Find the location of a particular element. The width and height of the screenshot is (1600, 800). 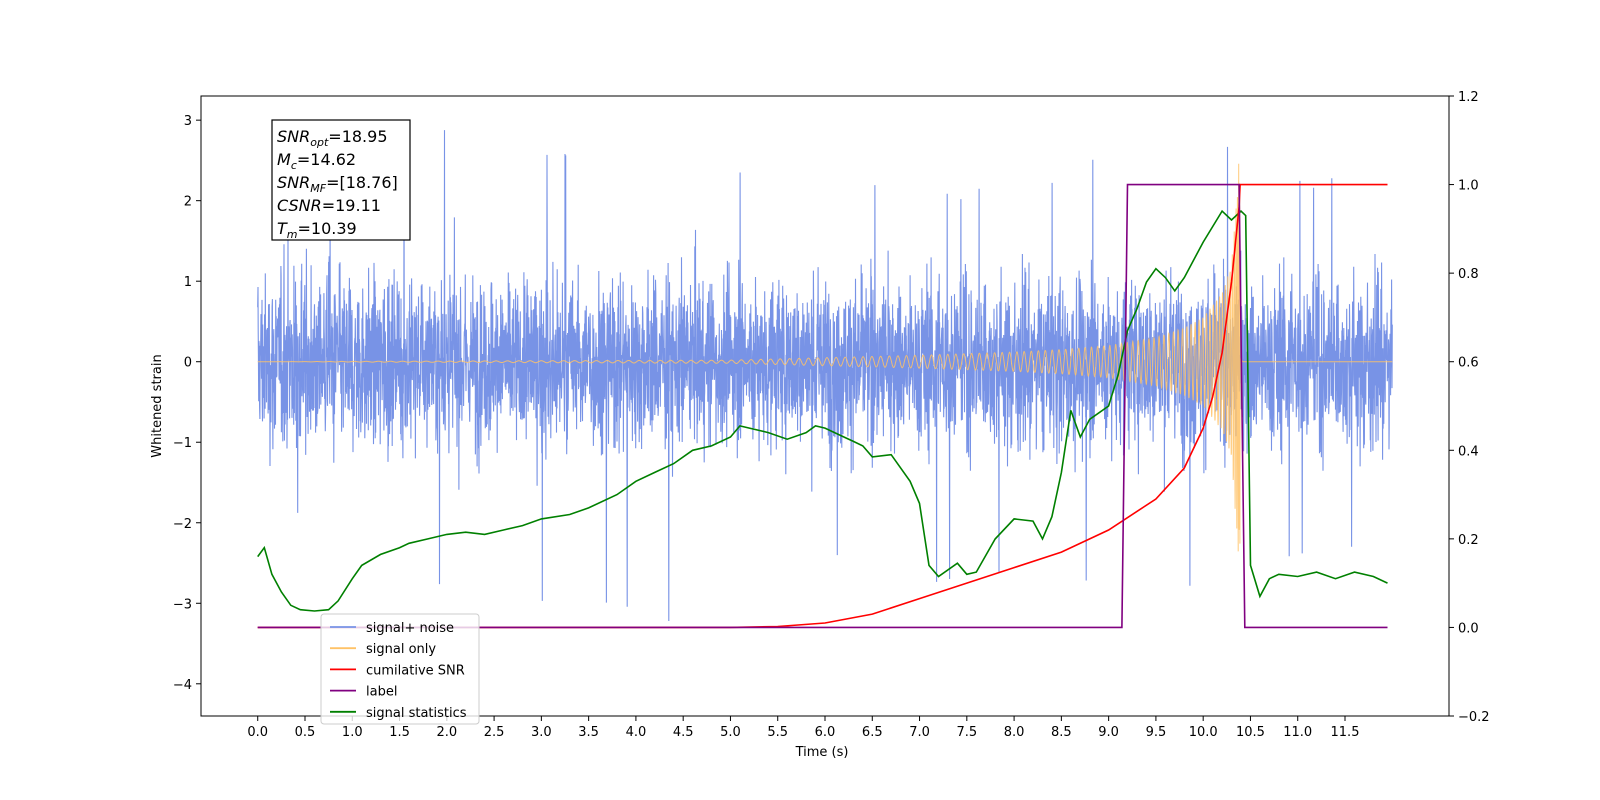

y-tick-label: −2 is located at coordinates (182, 524).